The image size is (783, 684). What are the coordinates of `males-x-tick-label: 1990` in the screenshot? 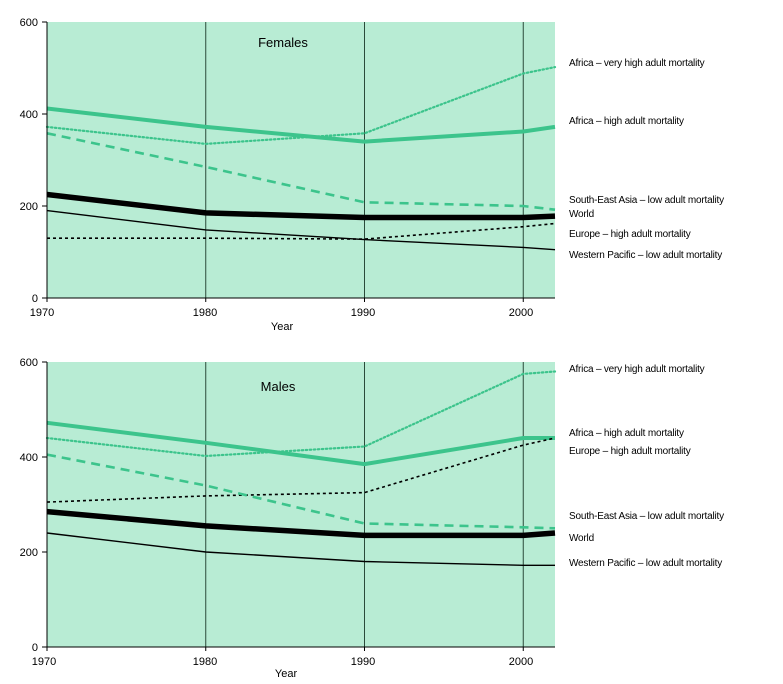 It's located at (363, 662).